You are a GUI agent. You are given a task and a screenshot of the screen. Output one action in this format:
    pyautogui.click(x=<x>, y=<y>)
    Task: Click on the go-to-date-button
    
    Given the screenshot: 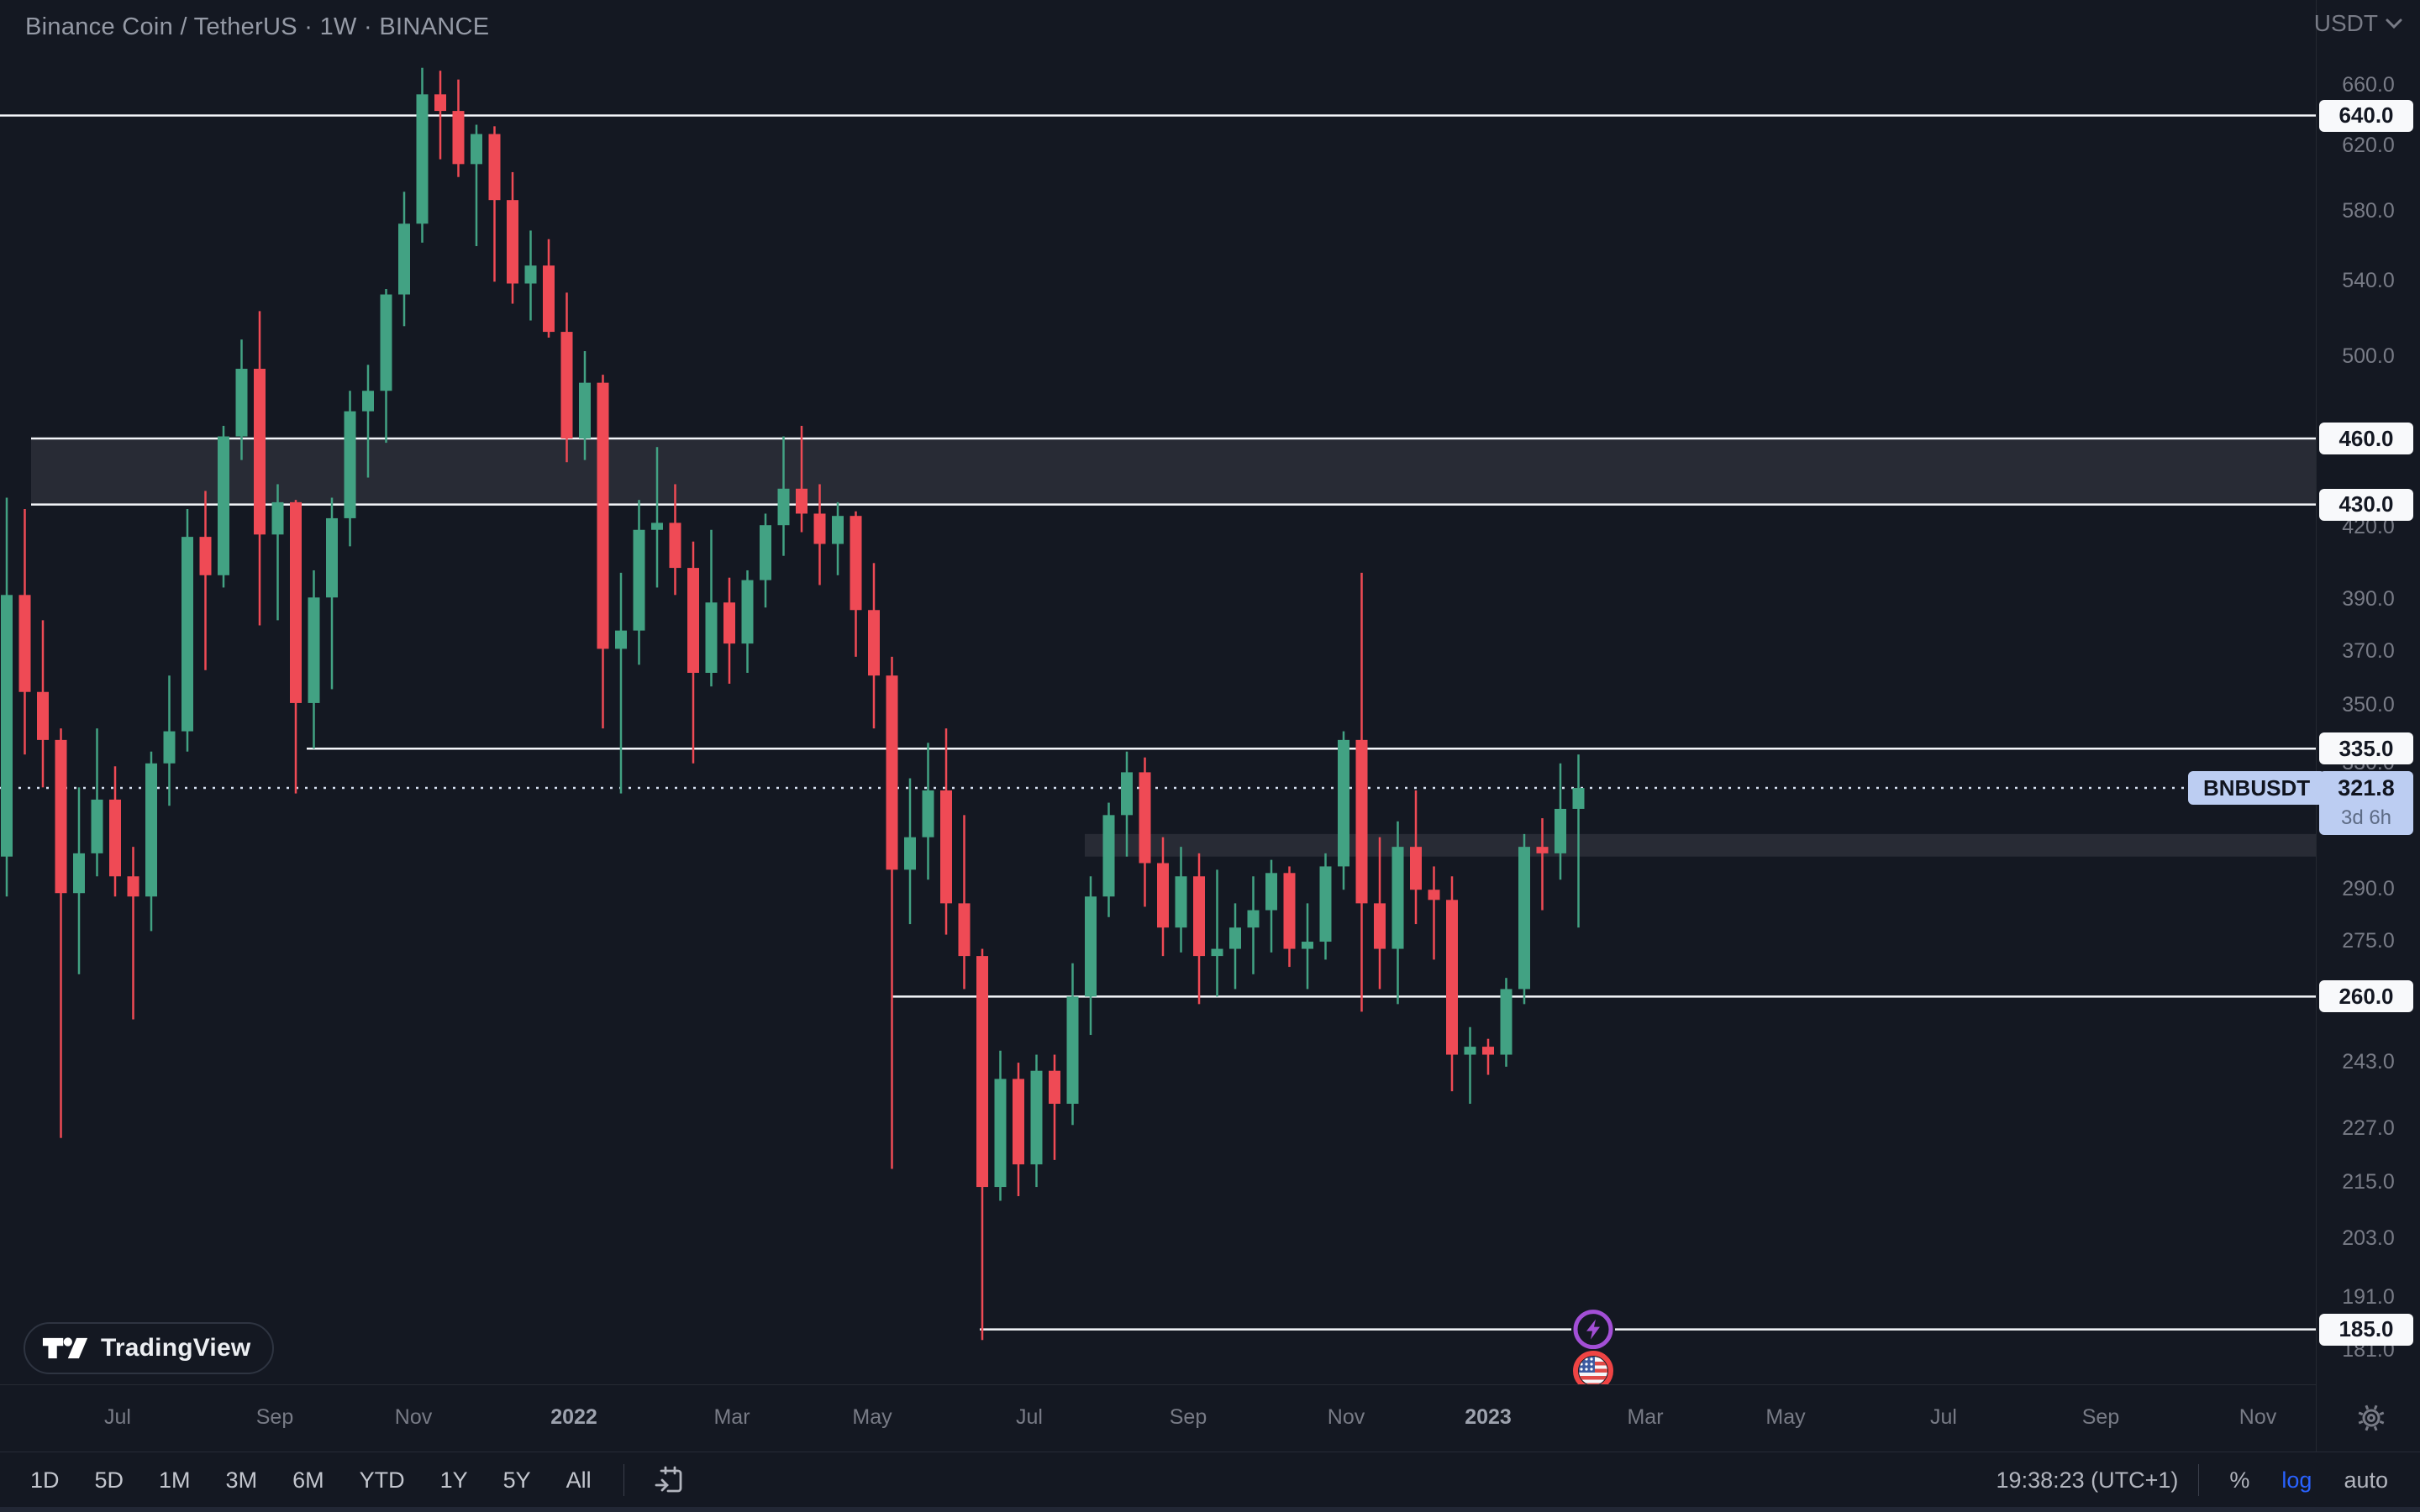 What is the action you would take?
    pyautogui.click(x=668, y=1480)
    